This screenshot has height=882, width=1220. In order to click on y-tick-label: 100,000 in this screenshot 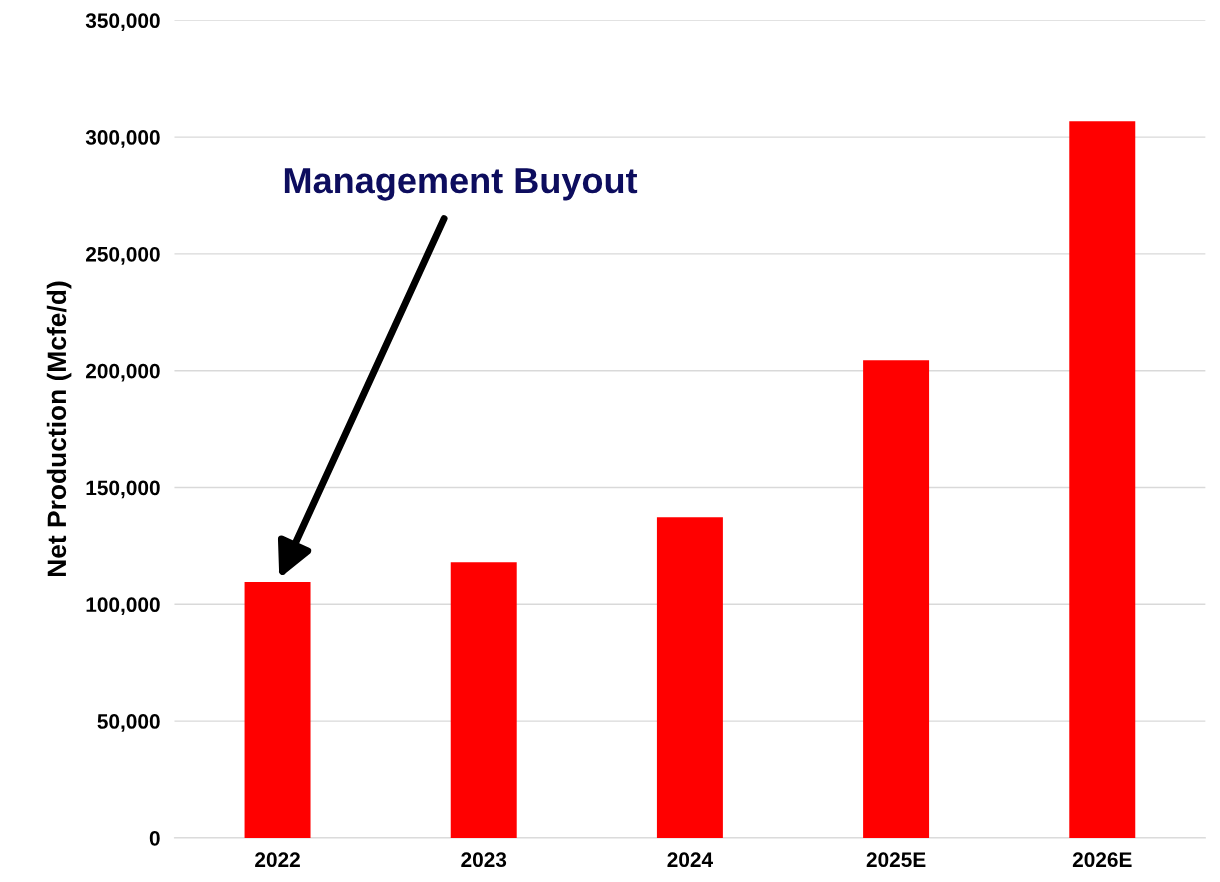, I will do `click(123, 606)`.